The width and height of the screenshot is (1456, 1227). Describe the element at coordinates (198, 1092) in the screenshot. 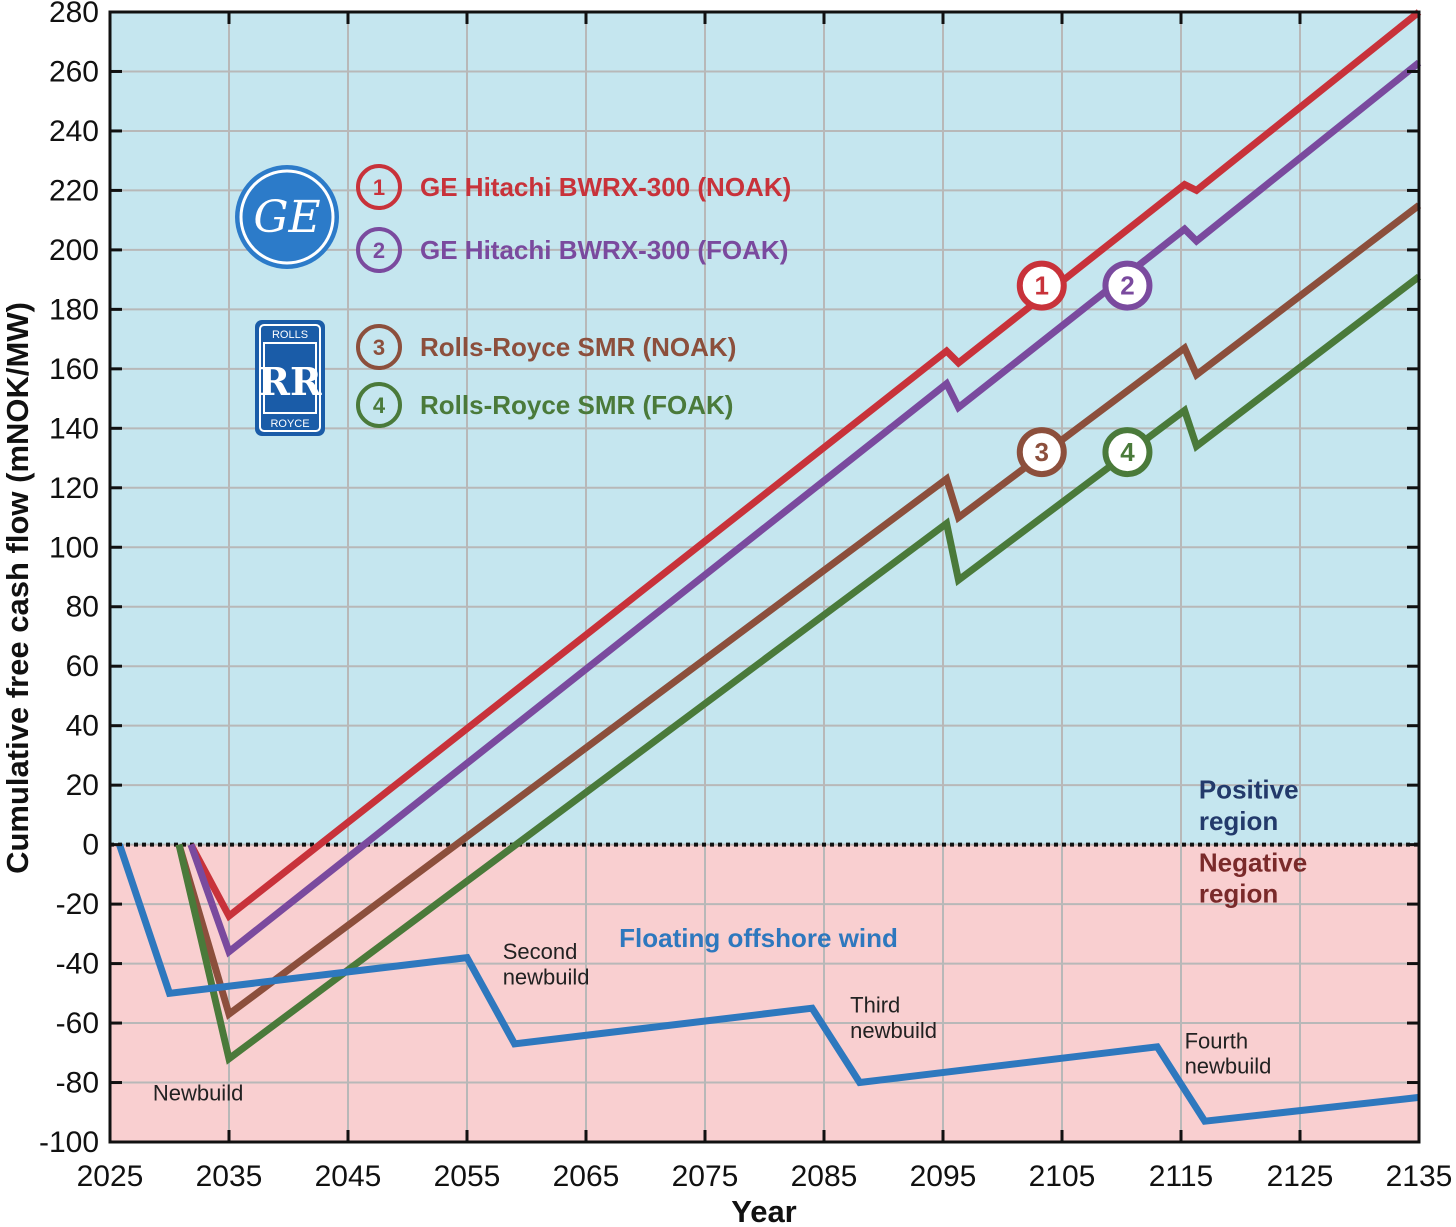

I see `annotation-text: Newbuild` at that location.